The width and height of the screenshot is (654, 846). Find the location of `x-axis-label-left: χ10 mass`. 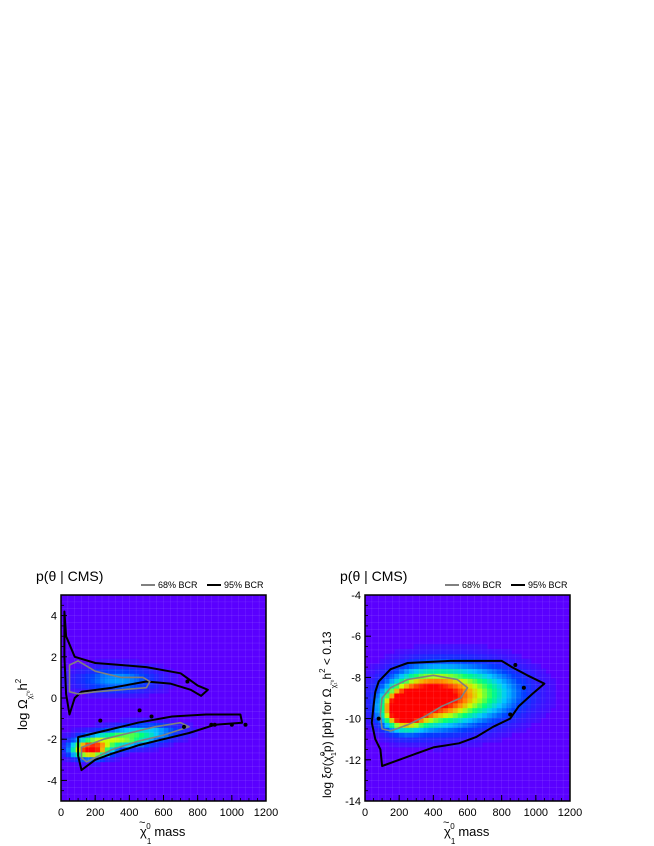

x-axis-label-left: χ10 mass is located at coordinates (163, 834).